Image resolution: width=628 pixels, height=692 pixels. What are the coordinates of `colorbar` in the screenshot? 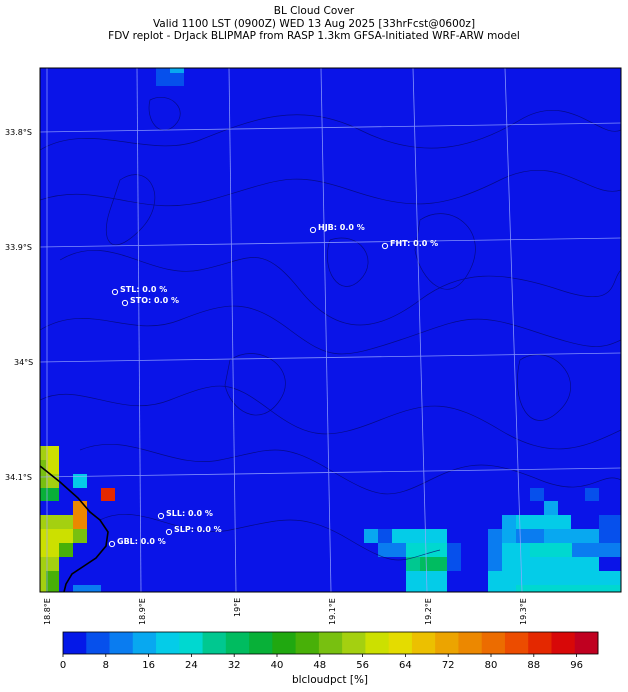 It's located at (331, 643).